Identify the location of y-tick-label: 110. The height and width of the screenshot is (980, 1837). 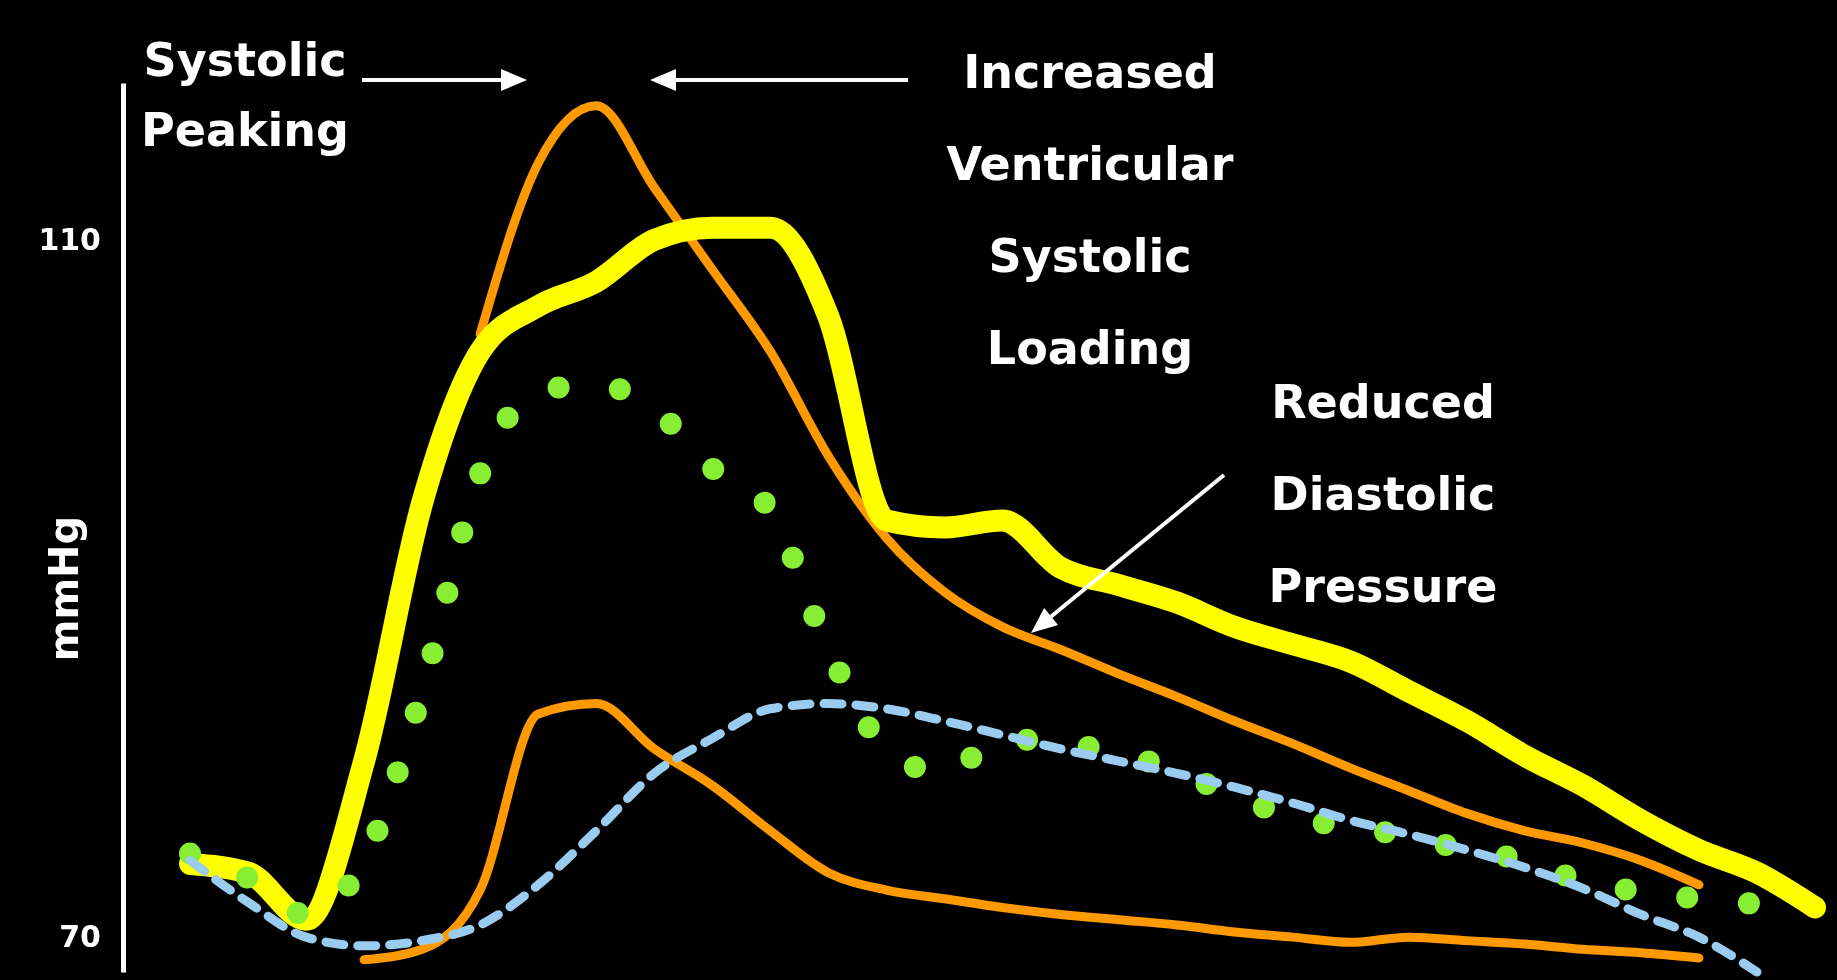
(69, 239).